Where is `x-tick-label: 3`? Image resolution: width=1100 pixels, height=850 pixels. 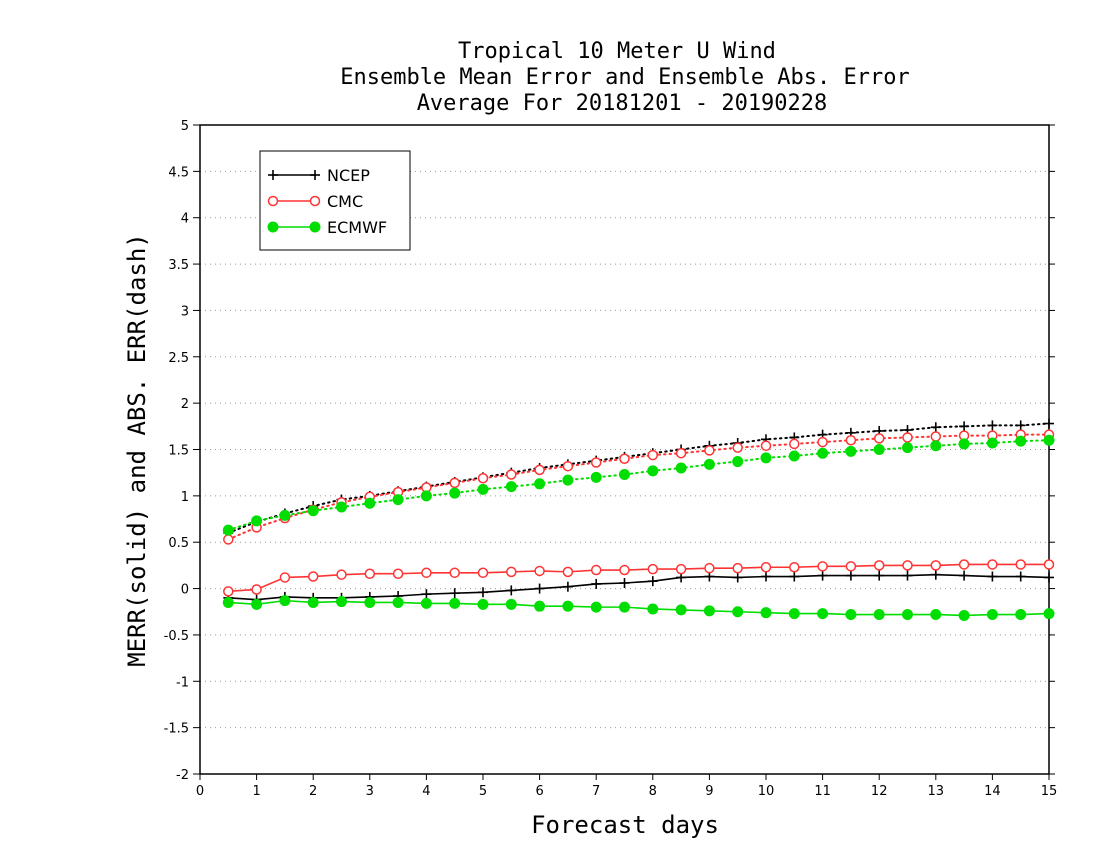 x-tick-label: 3 is located at coordinates (370, 791).